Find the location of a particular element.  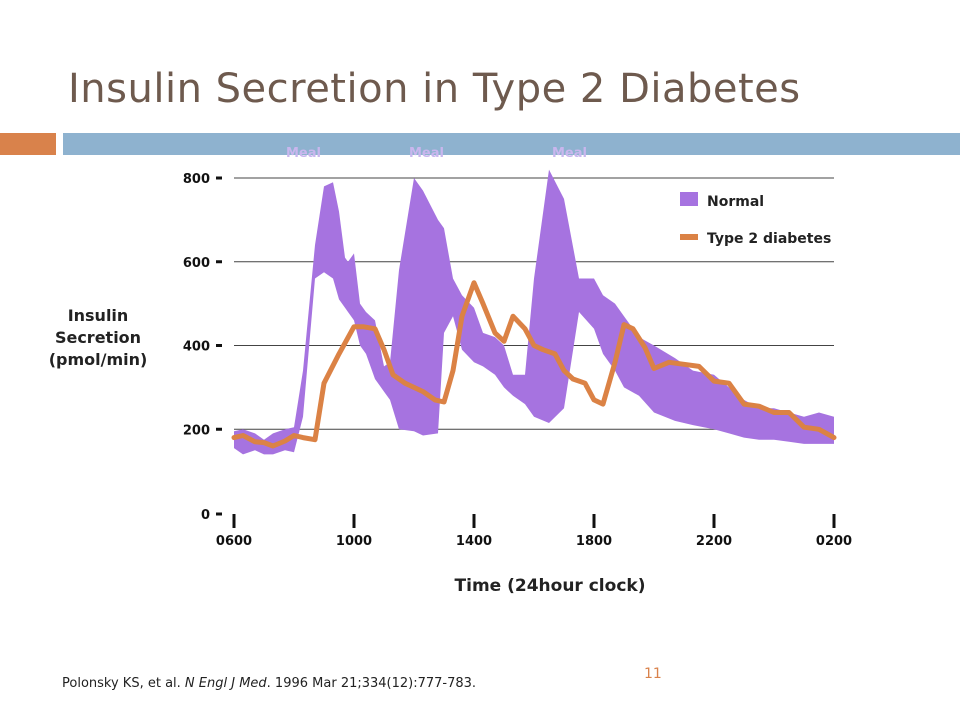

x-tick-label-0600: 0600 is located at coordinates (234, 541).